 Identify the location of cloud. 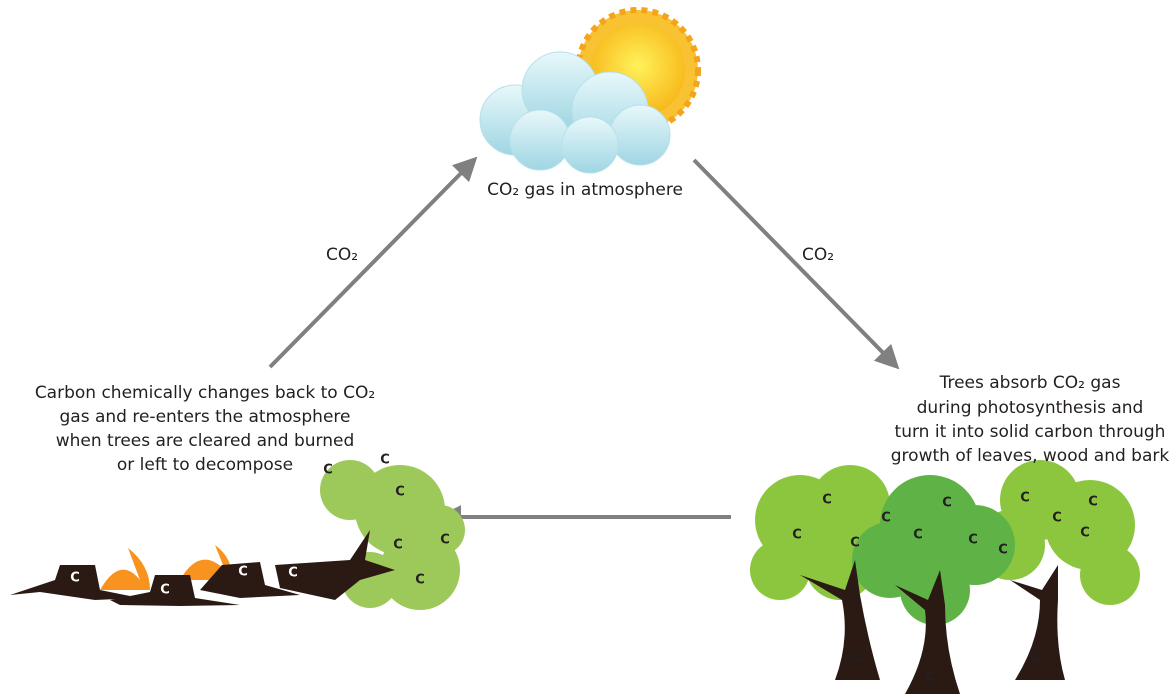
(575, 112).